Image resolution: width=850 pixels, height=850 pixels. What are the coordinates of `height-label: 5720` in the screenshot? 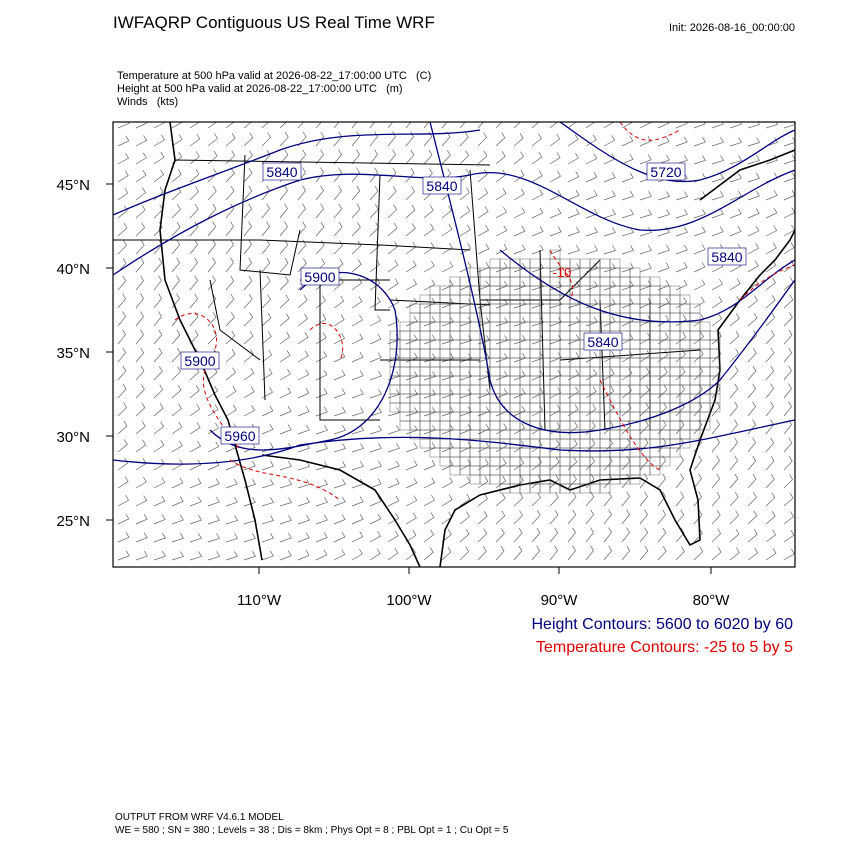 It's located at (665, 172).